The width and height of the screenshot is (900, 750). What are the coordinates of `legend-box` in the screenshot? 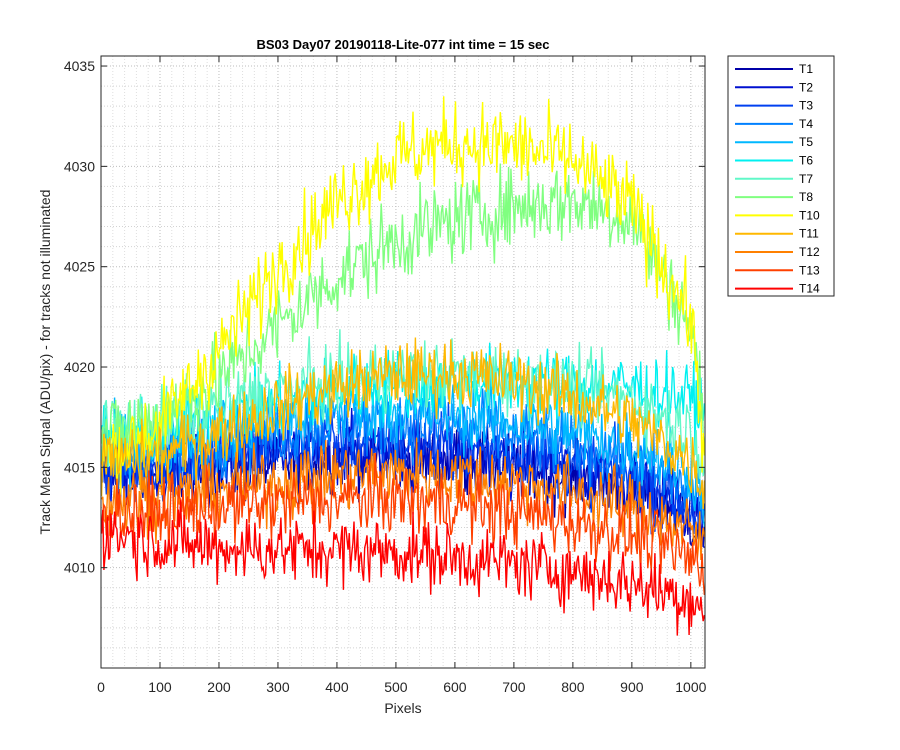 It's located at (781, 176).